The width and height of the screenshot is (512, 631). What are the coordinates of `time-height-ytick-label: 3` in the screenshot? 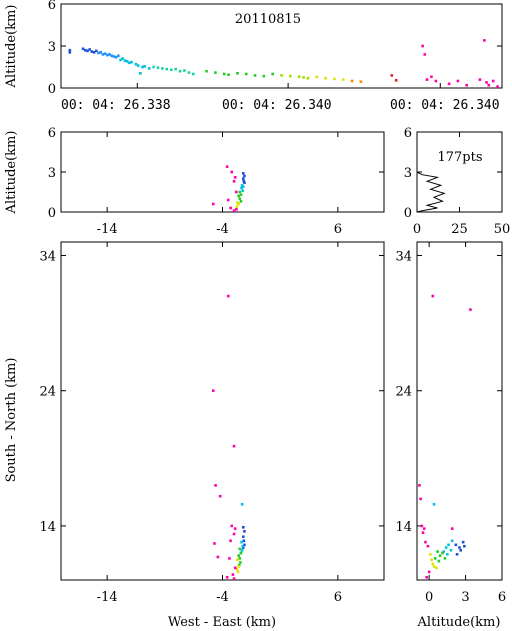 It's located at (52, 47).